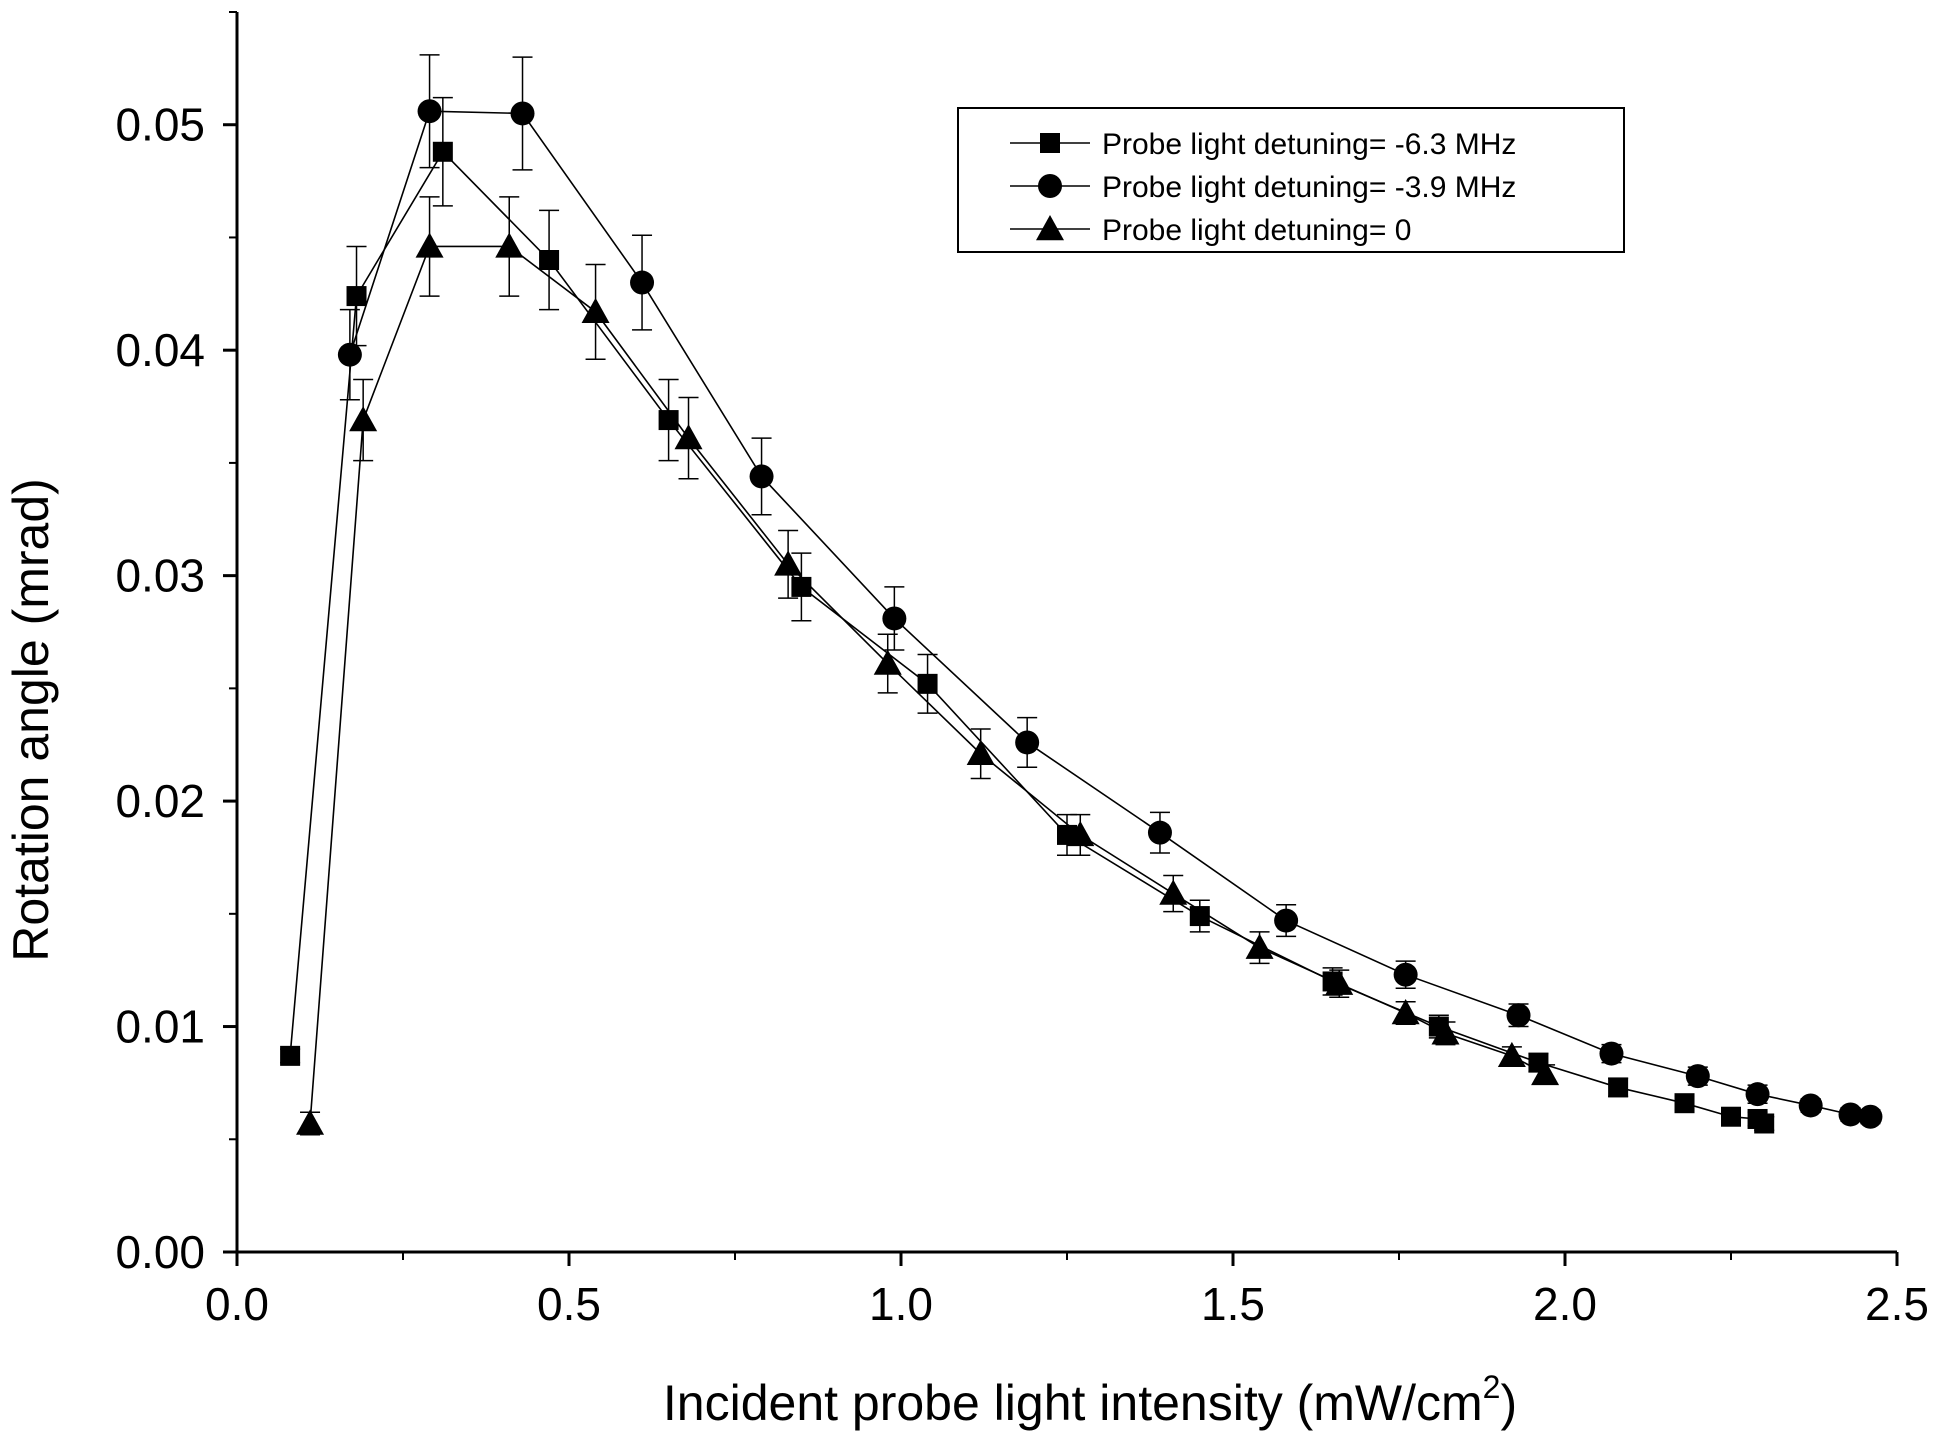 This screenshot has height=1437, width=1935. What do you see at coordinates (1073, 1403) in the screenshot?
I see `x-axis-title-main: Incident probe light intensity (mW/cm` at bounding box center [1073, 1403].